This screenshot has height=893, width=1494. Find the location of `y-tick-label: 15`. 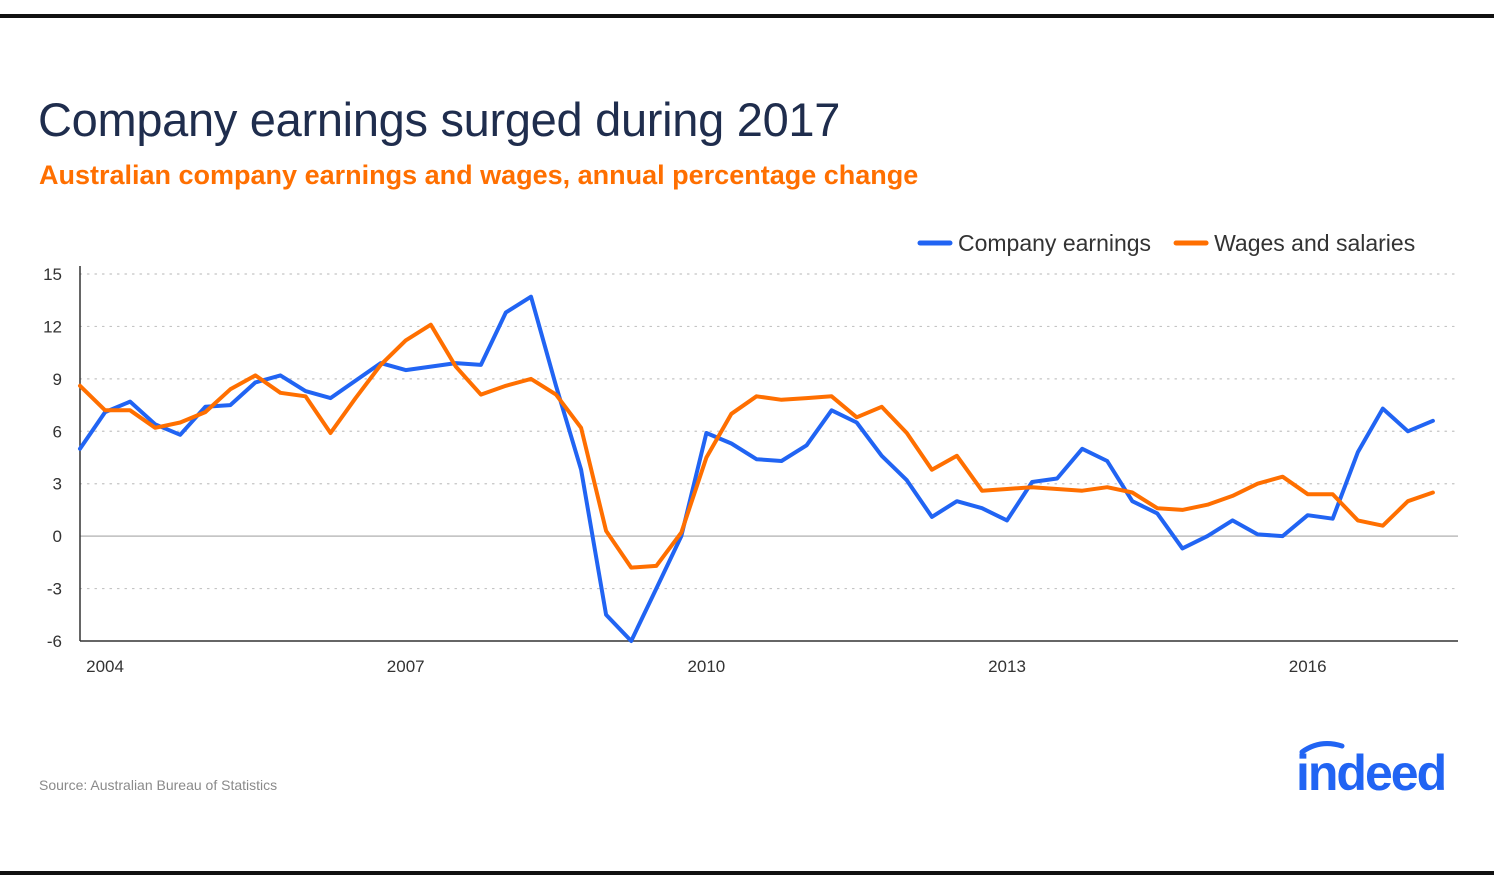

y-tick-label: 15 is located at coordinates (52, 274).